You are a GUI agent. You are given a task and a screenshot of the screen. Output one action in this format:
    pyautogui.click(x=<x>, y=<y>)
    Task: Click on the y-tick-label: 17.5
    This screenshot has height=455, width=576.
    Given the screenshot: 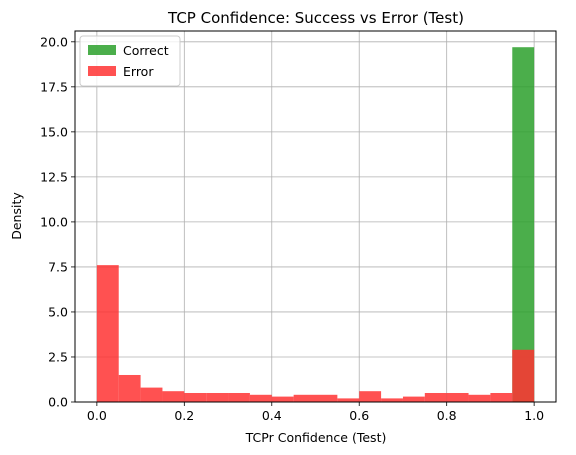 What is the action you would take?
    pyautogui.click(x=54, y=86)
    